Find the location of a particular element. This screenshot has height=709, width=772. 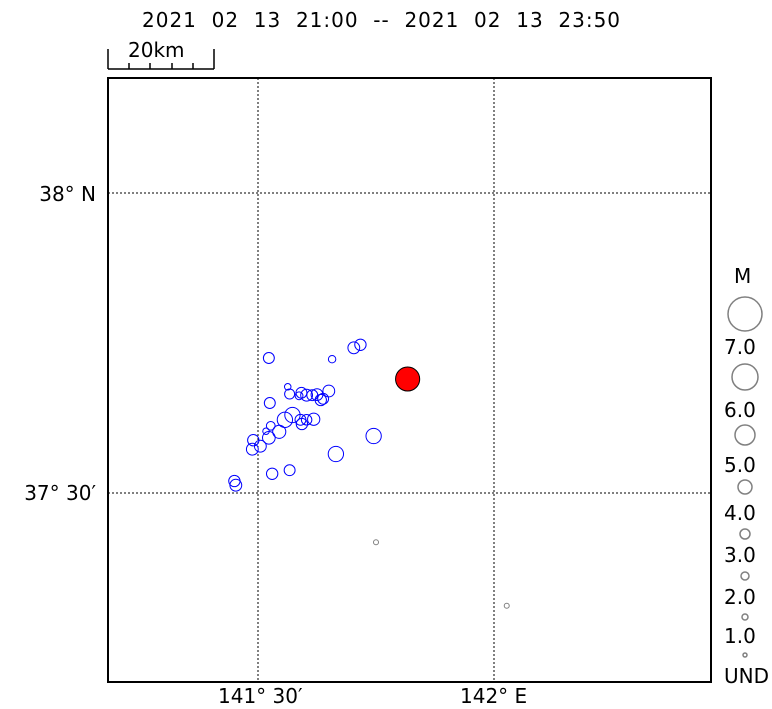

legend-label-6: 6.0 is located at coordinates (740, 410).